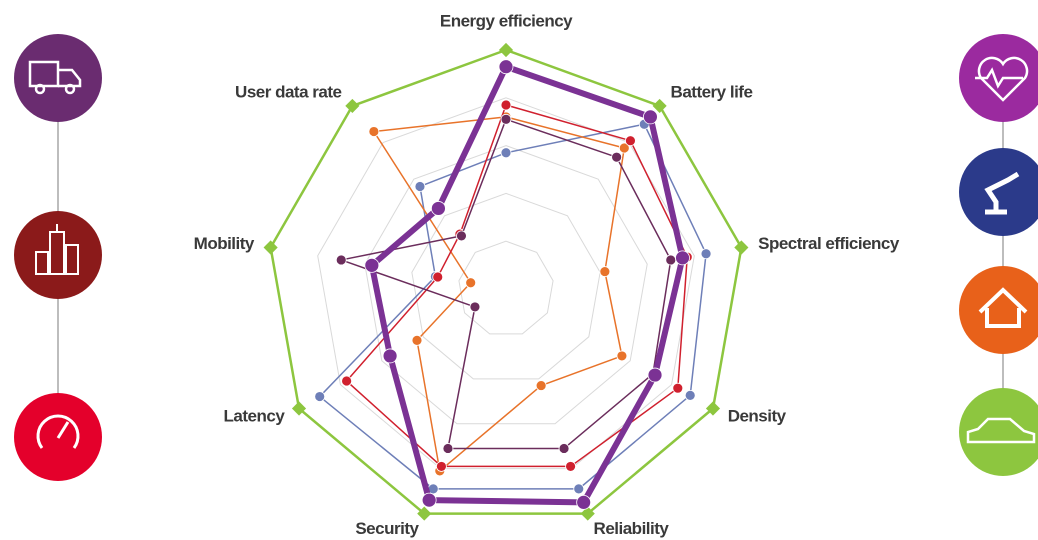 The height and width of the screenshot is (540, 1038). What do you see at coordinates (255, 415) in the screenshot?
I see `axis-label: Latency` at bounding box center [255, 415].